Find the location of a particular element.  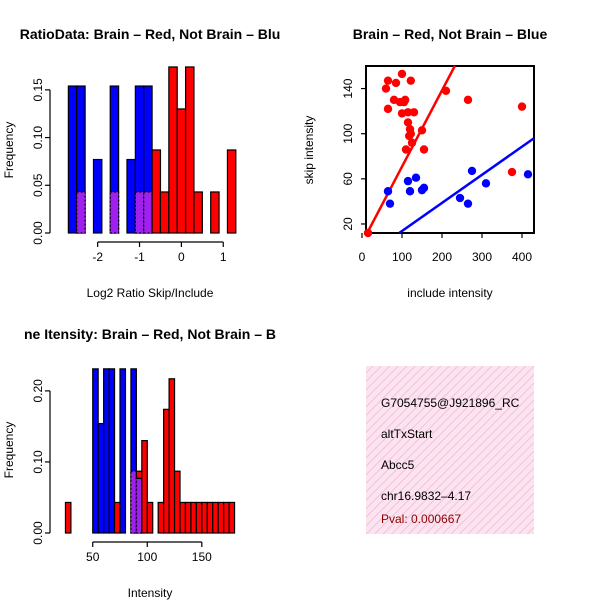

scatter-y-tick-label: 20 is located at coordinates (348, 224).